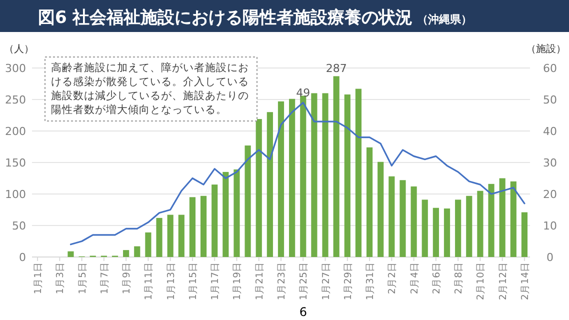 This screenshot has height=320, width=569. What do you see at coordinates (127, 278) in the screenshot?
I see `x-tick-label: 1月9日` at bounding box center [127, 278].